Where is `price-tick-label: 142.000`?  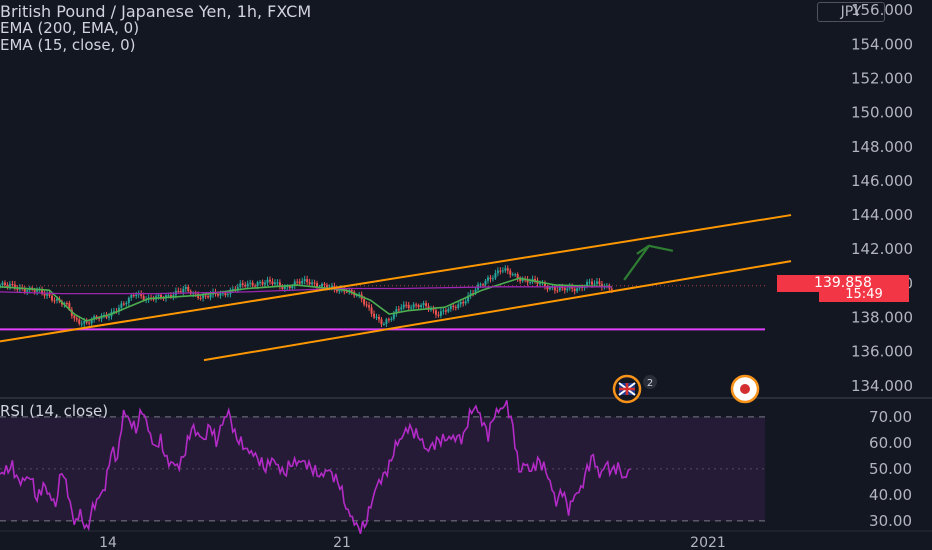 price-tick-label: 142.000 is located at coordinates (882, 249).